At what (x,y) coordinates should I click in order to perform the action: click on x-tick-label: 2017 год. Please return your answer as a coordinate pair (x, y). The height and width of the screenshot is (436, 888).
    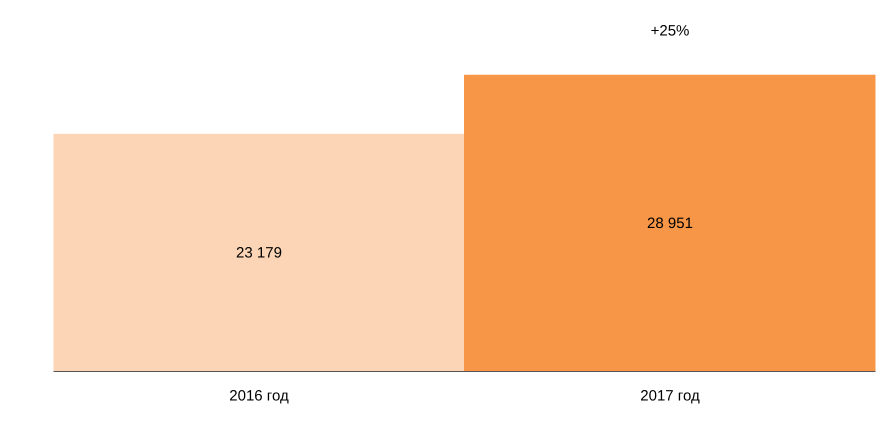
    Looking at the image, I should click on (670, 396).